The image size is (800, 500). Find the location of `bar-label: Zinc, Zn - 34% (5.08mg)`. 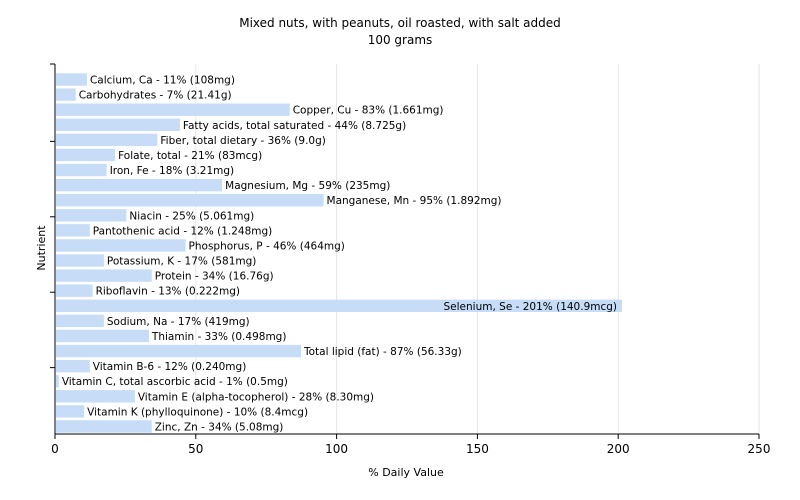

bar-label: Zinc, Zn - 34% (5.08mg) is located at coordinates (219, 427).